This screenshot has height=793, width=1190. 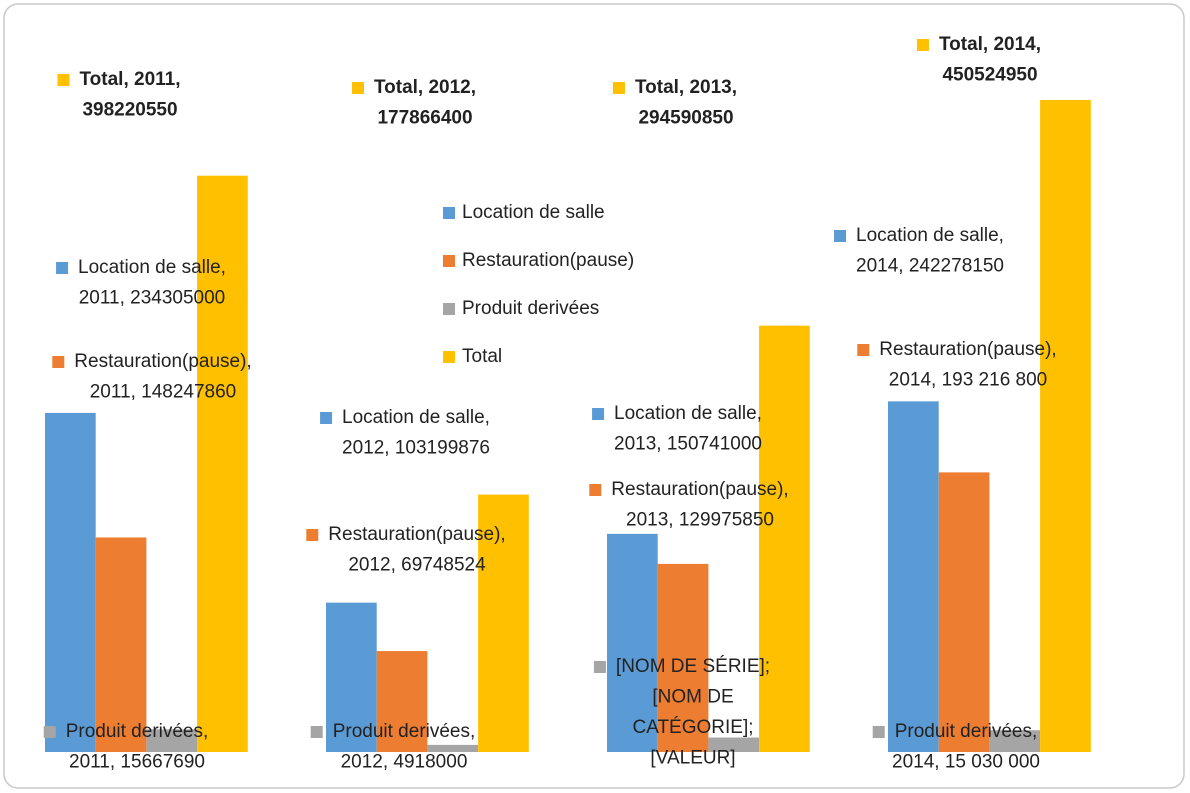 What do you see at coordinates (162, 377) in the screenshot?
I see `data-label: Restauration(pause), 2011, 148247860` at bounding box center [162, 377].